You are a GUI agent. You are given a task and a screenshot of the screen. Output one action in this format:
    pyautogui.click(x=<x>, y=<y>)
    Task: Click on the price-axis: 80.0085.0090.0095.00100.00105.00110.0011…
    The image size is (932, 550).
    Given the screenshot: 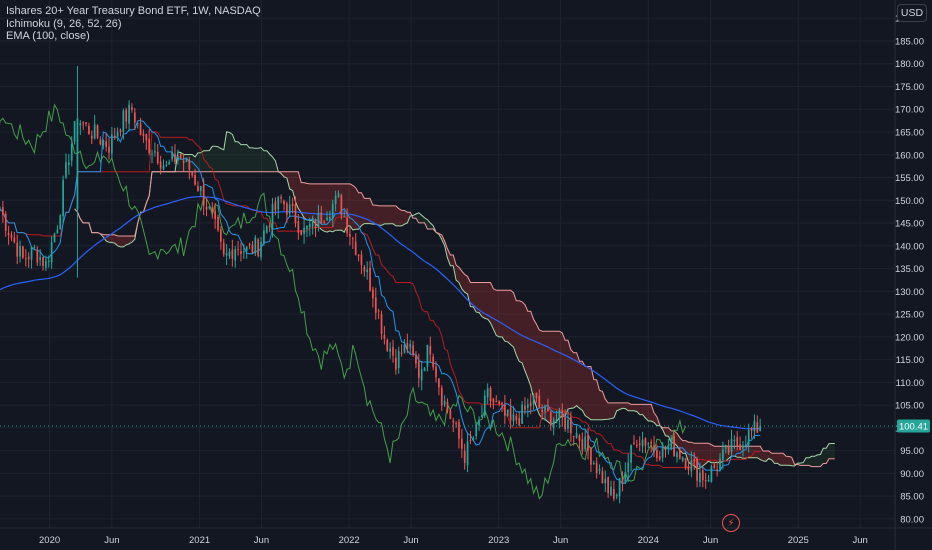 What is the action you would take?
    pyautogui.click(x=909, y=275)
    